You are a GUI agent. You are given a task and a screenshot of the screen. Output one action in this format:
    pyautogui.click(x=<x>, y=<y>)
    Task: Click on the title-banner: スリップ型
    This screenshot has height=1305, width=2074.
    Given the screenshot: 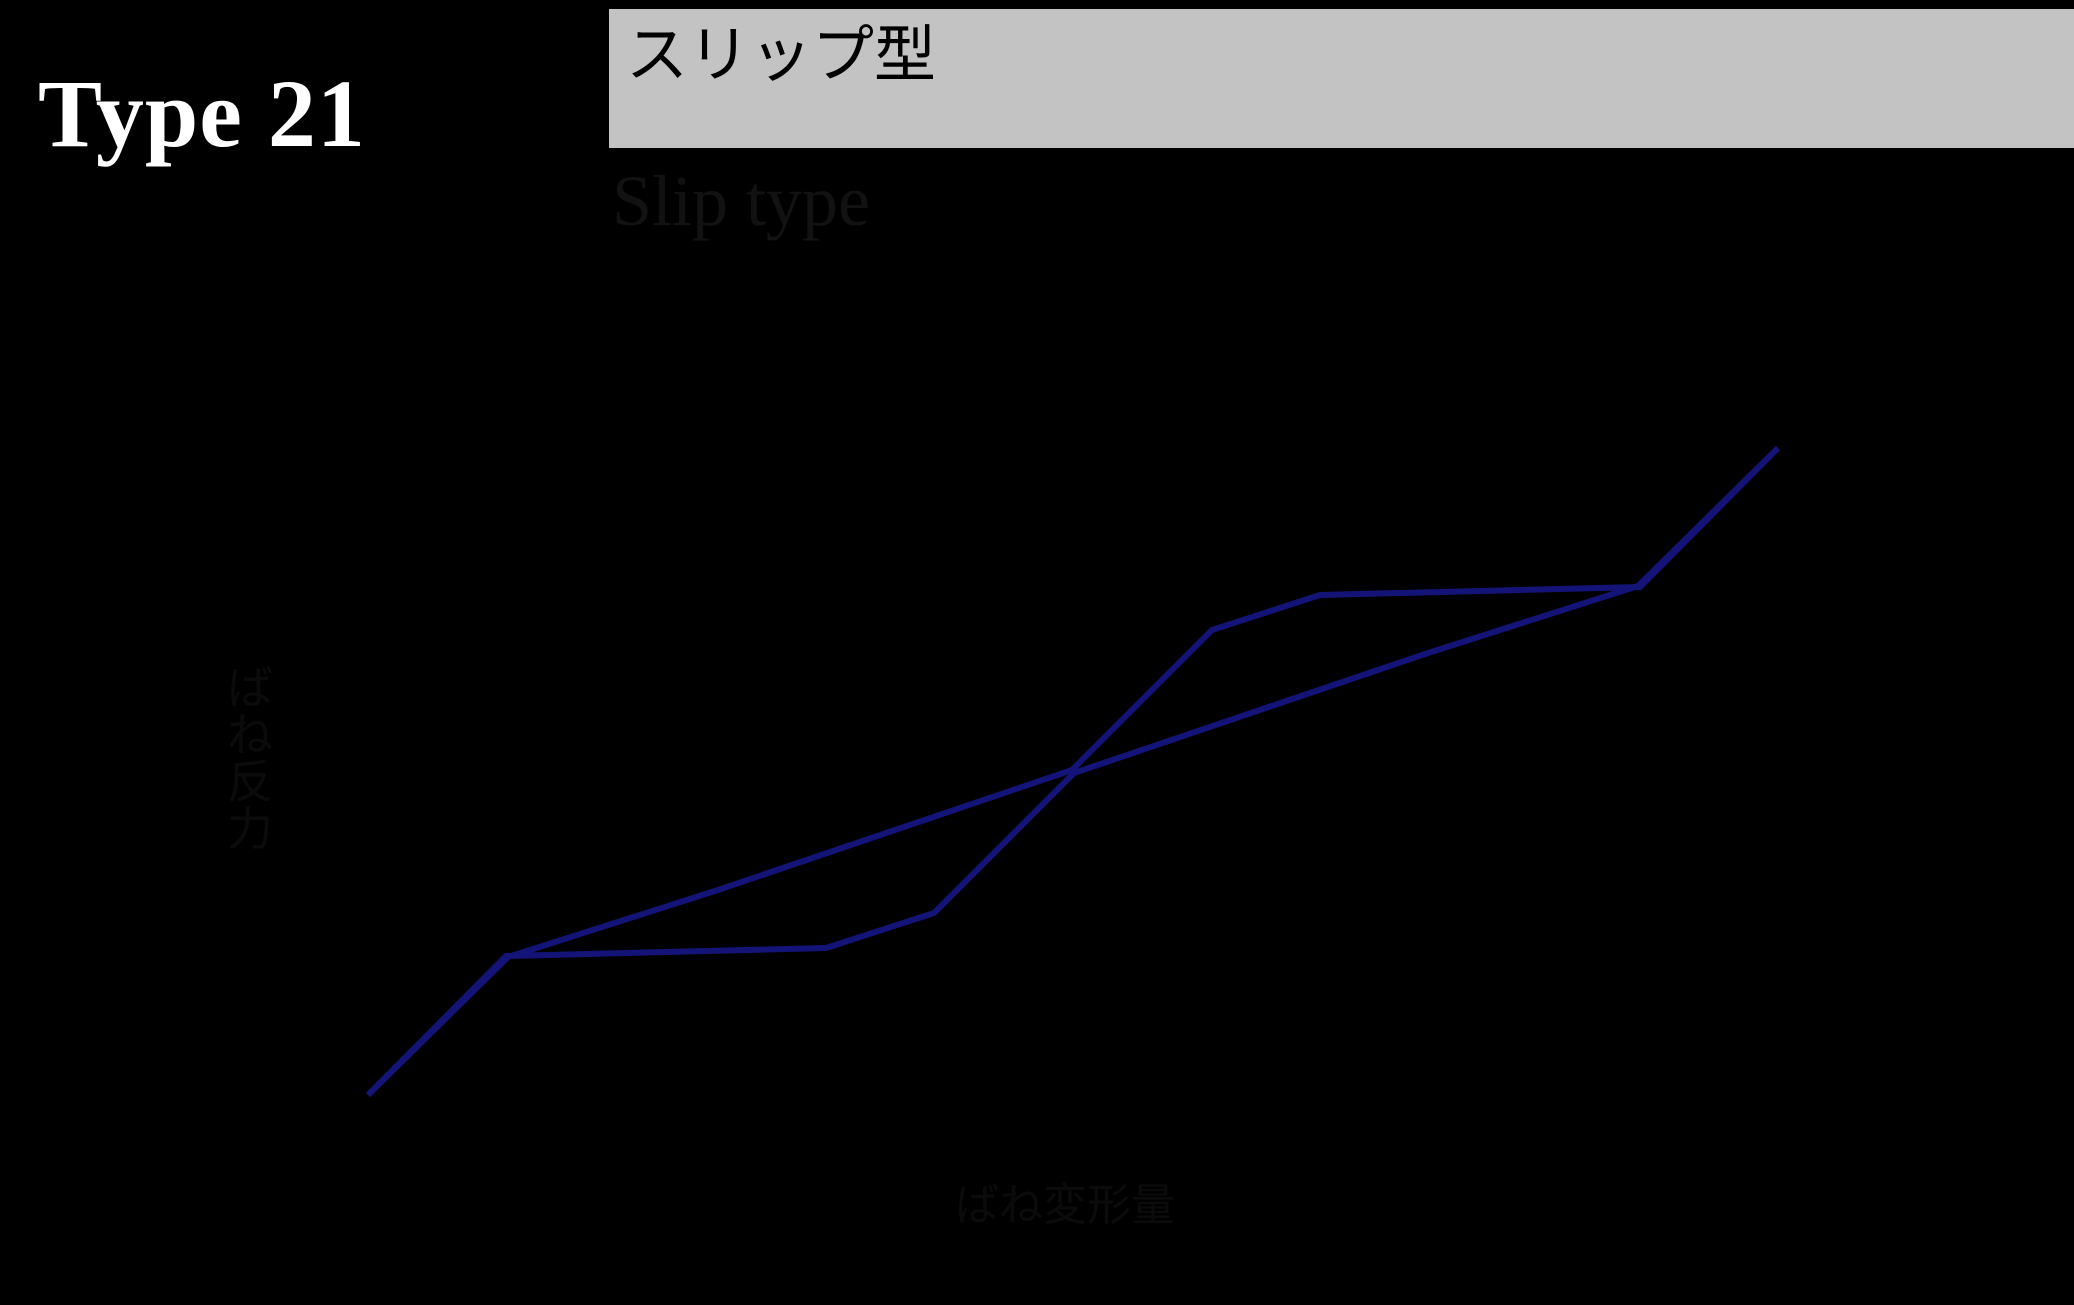 What is the action you would take?
    pyautogui.click(x=1341, y=78)
    